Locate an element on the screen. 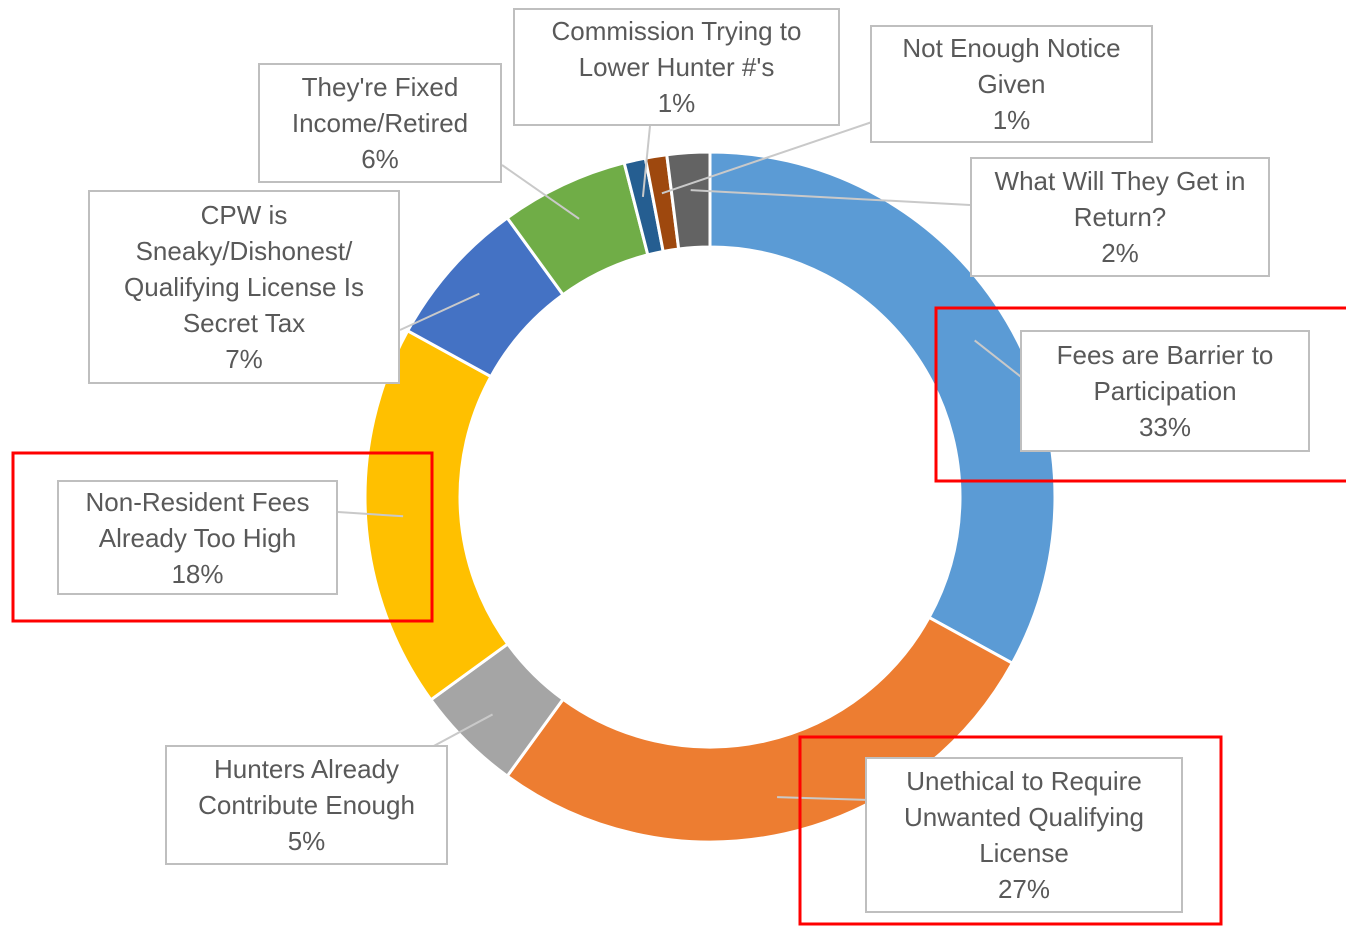  label-category: What Will They Get in Return? is located at coordinates (1120, 199).